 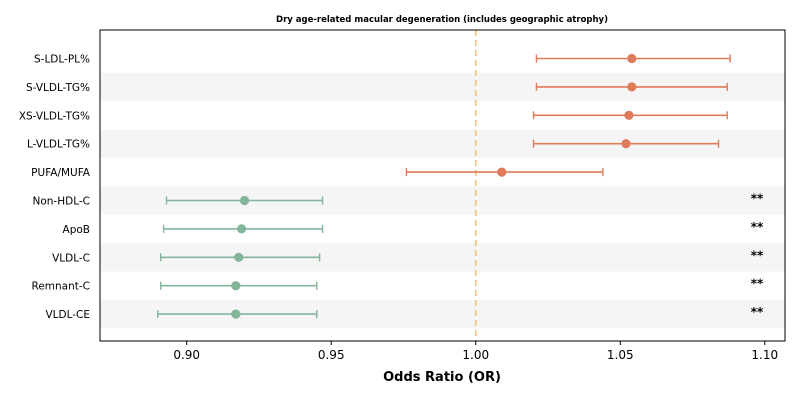 What do you see at coordinates (62, 202) in the screenshot?
I see `row-label: Non-HDL-C` at bounding box center [62, 202].